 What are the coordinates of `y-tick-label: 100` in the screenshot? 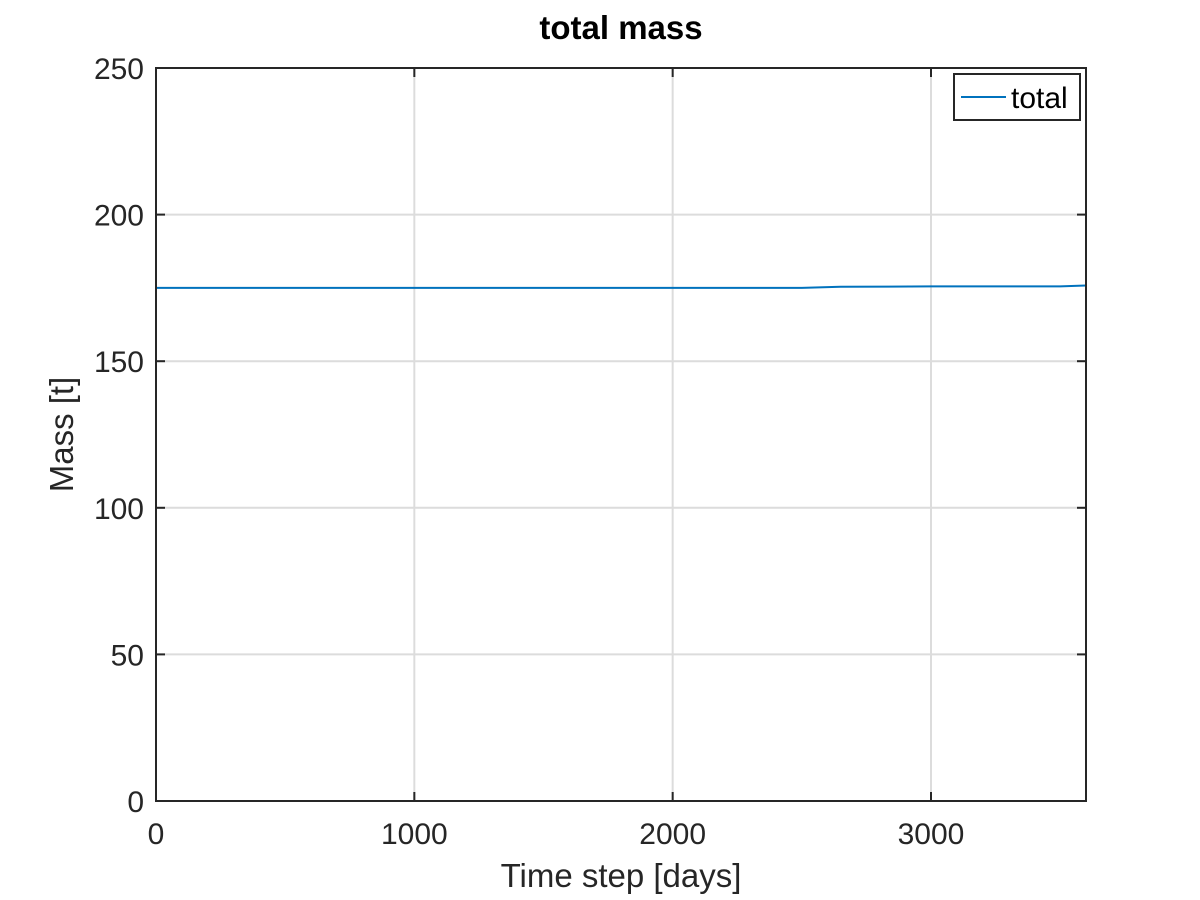 It's located at (119, 509).